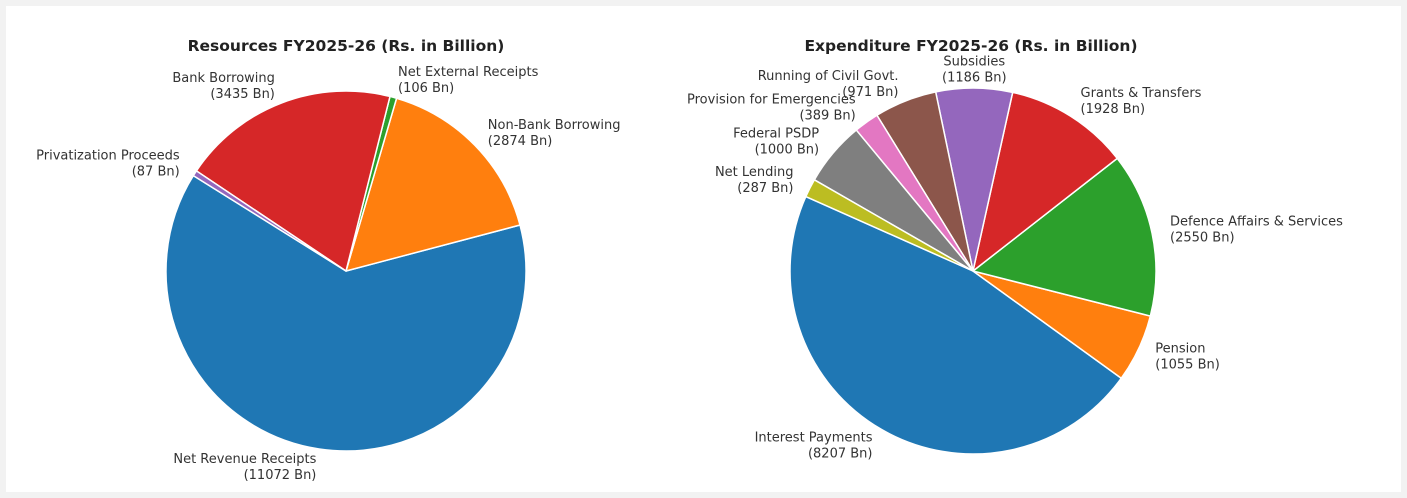 The height and width of the screenshot is (498, 1407). I want to click on pie-slice-privatization-proceeds, so click(269, 221).